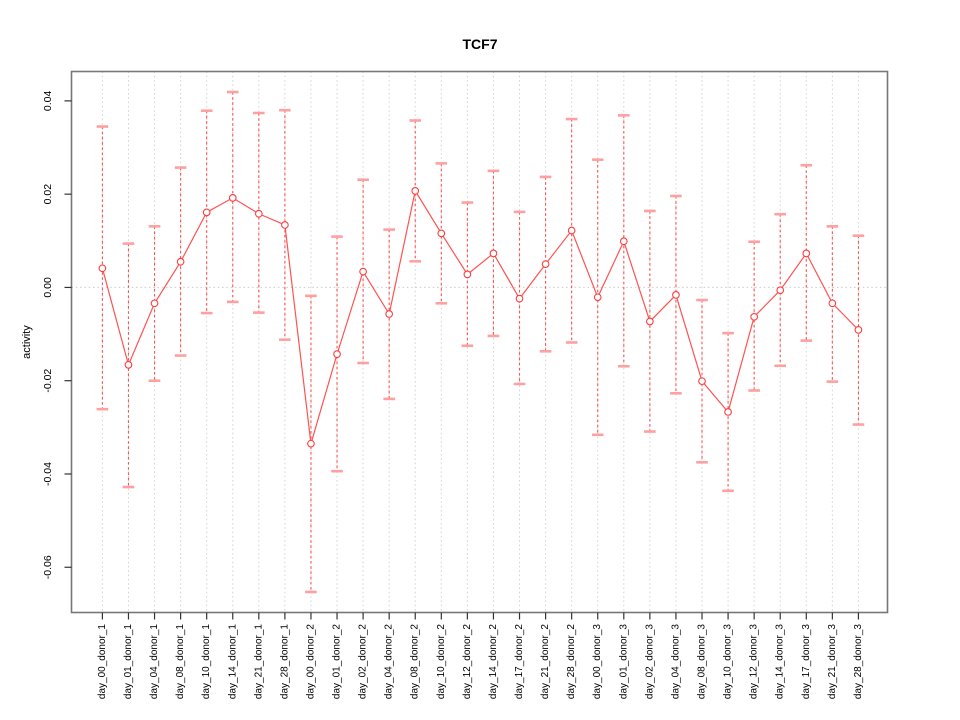  Describe the element at coordinates (48, 287) in the screenshot. I see `y-tick-label: 0.00` at that location.